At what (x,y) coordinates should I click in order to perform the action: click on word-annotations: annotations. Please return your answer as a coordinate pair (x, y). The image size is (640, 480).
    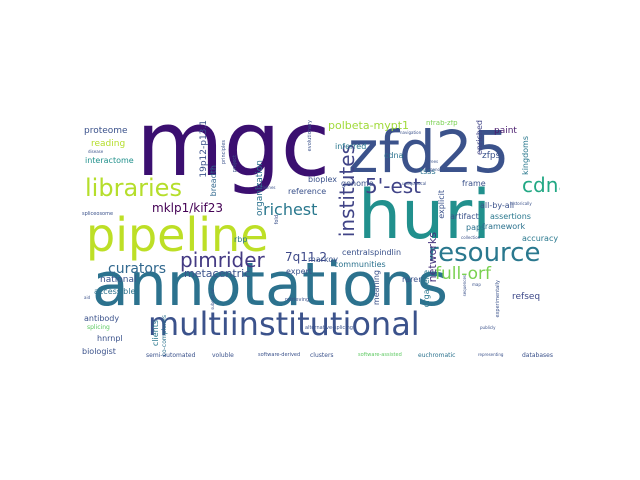
    Looking at the image, I should click on (270, 285).